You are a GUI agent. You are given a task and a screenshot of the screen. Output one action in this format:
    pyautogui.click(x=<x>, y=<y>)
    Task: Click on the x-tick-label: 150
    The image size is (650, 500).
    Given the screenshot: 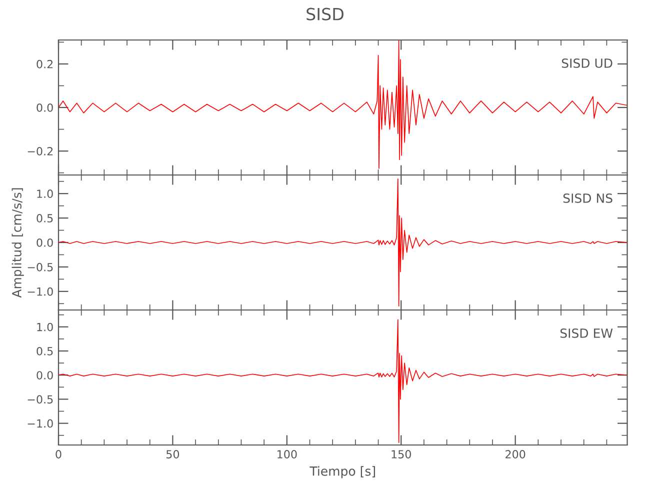 What is the action you would take?
    pyautogui.click(x=401, y=454)
    